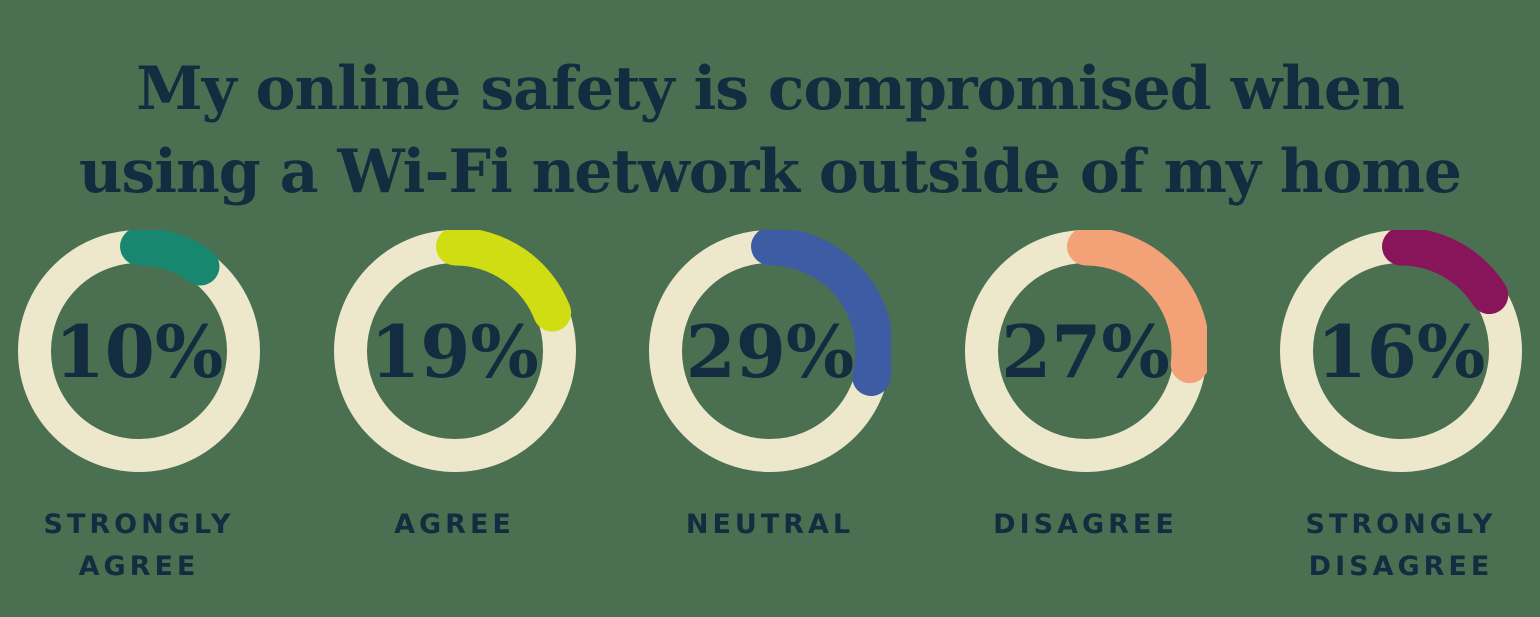 The image size is (1540, 617). I want to click on donut-chart-group: 29% NEUTRAL, so click(770, 409).